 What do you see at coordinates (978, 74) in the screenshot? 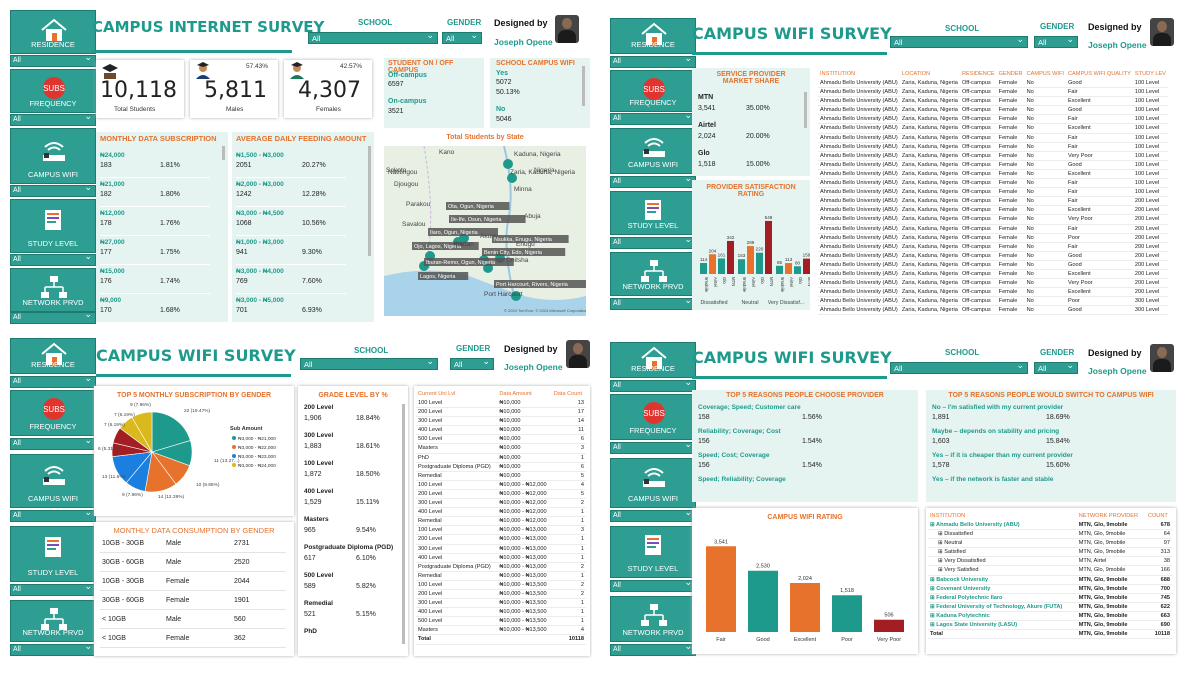
I see `column-header: RESIDENCE` at bounding box center [978, 74].